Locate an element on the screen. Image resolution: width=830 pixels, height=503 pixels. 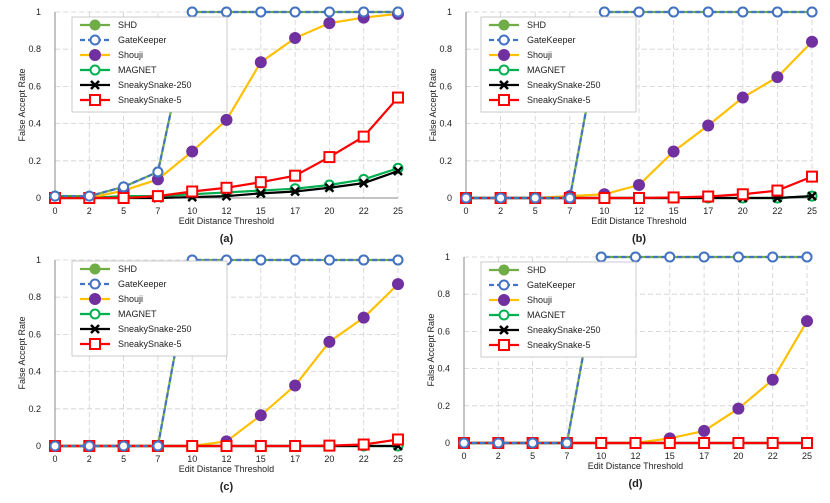
x-tick-label: 5 is located at coordinates (123, 211).